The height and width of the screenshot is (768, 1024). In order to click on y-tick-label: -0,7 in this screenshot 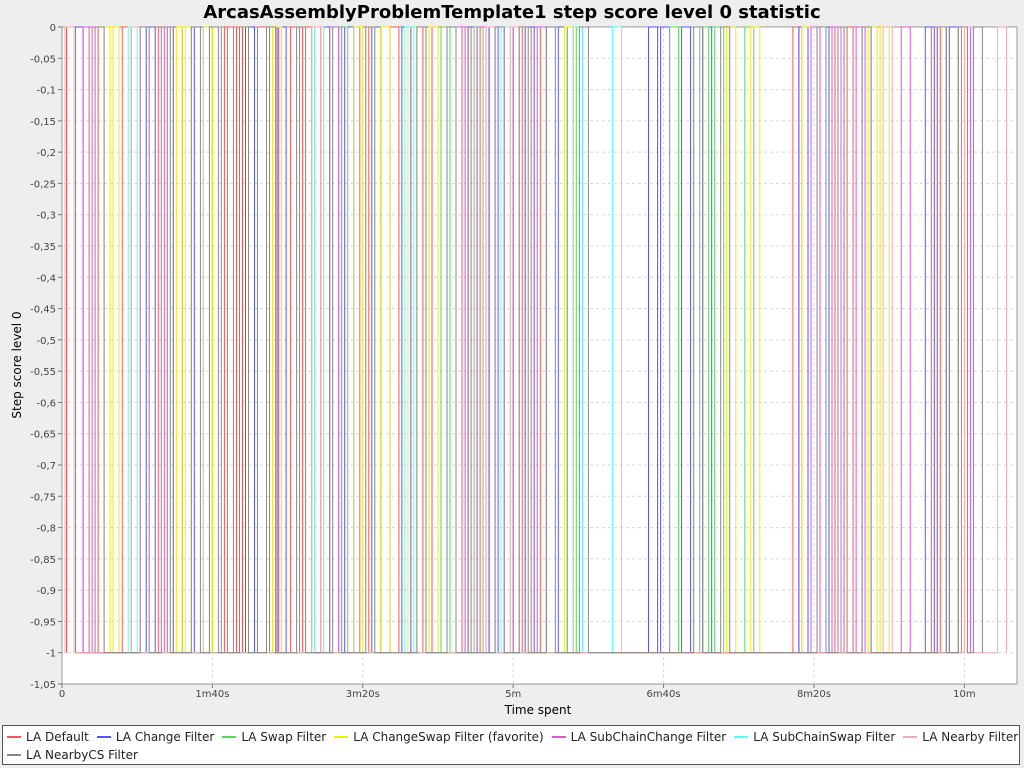, I will do `click(46, 466)`.